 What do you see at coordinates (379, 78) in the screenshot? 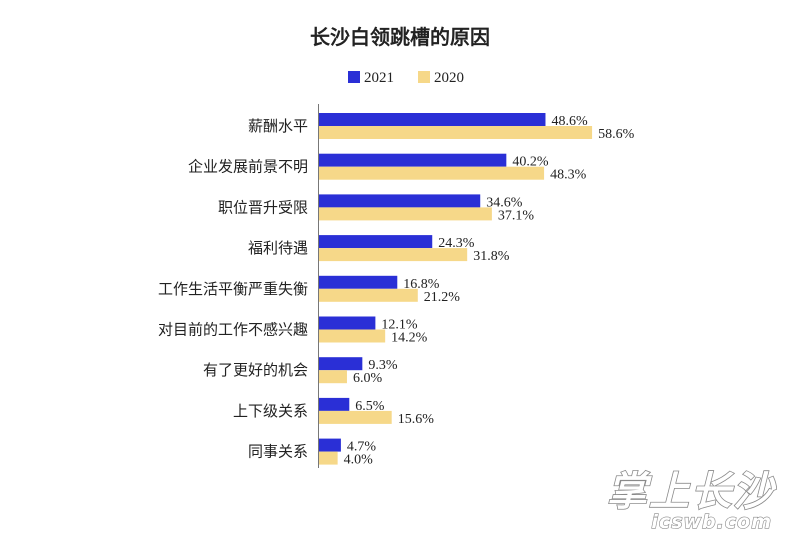
I see `legend-label-2021: 2021` at bounding box center [379, 78].